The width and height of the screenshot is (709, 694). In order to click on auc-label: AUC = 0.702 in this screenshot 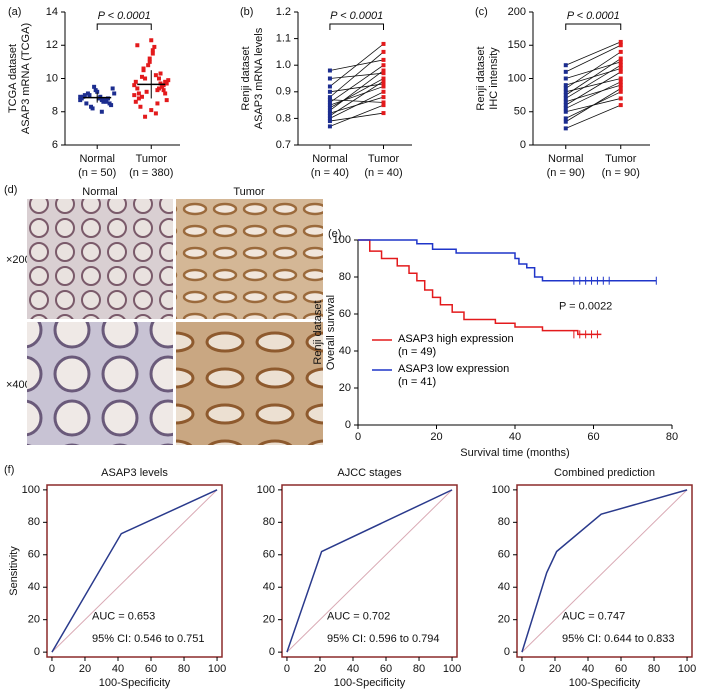, I will do `click(358, 616)`.